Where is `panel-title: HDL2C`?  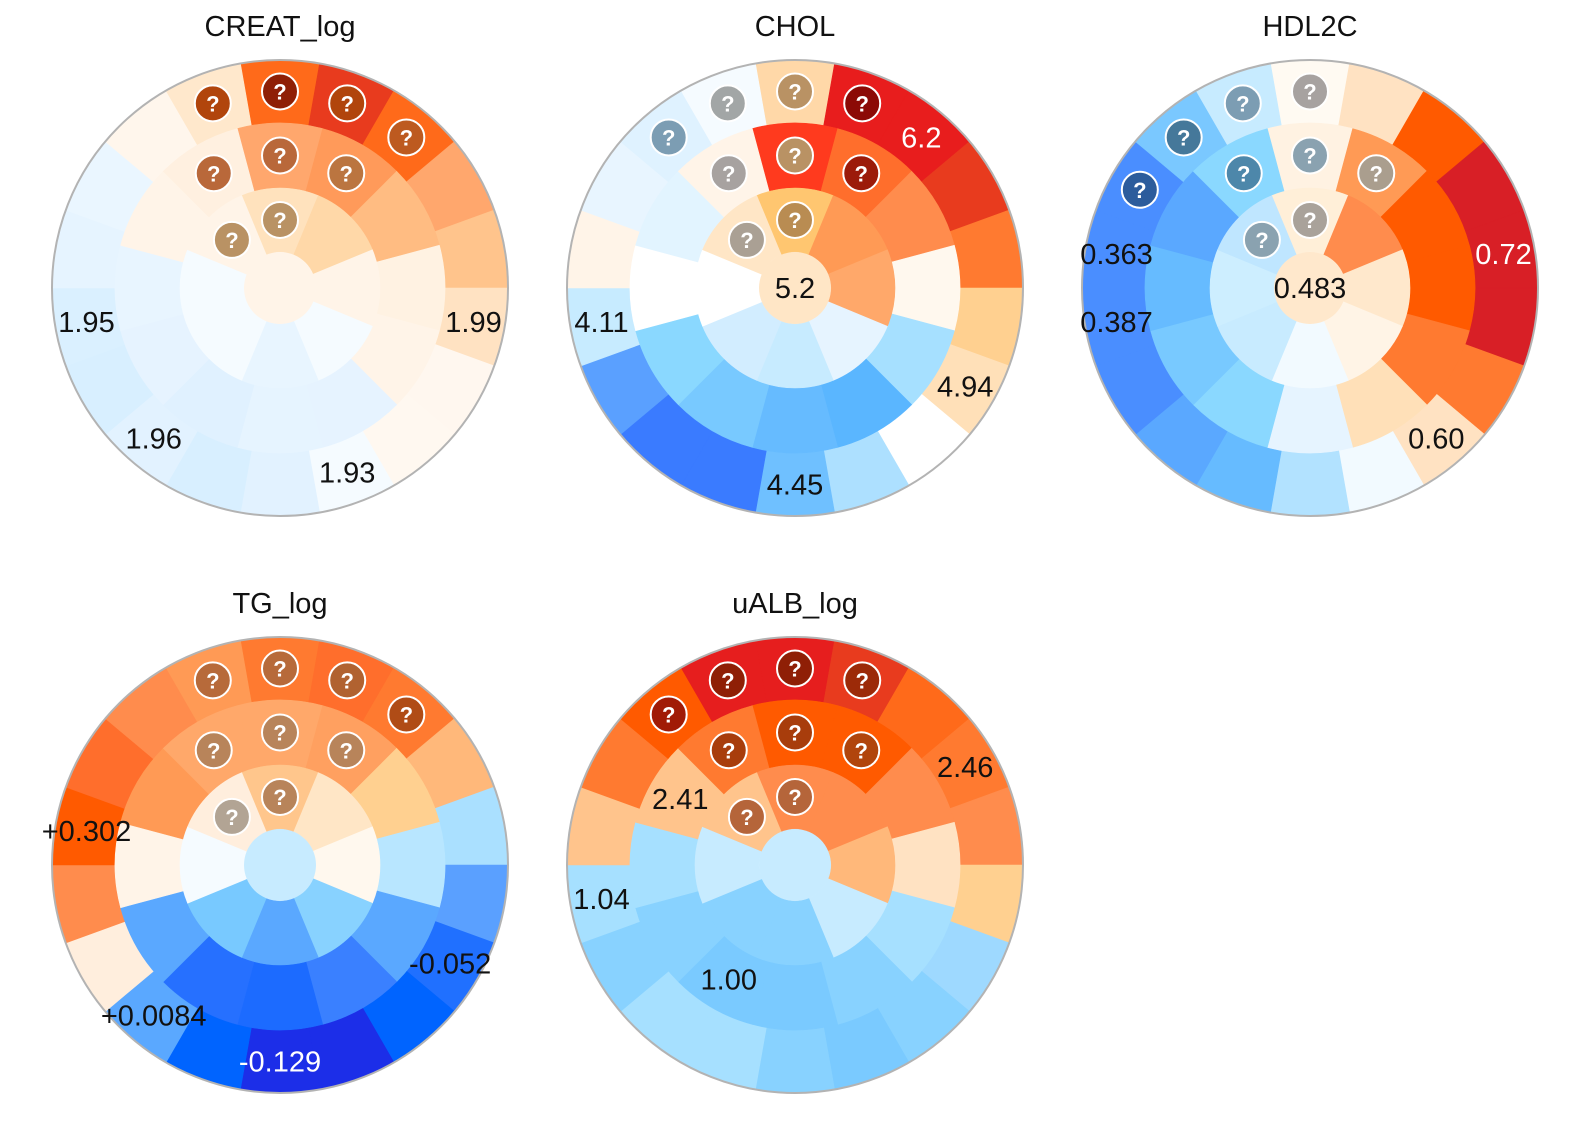 panel-title: HDL2C is located at coordinates (1309, 27).